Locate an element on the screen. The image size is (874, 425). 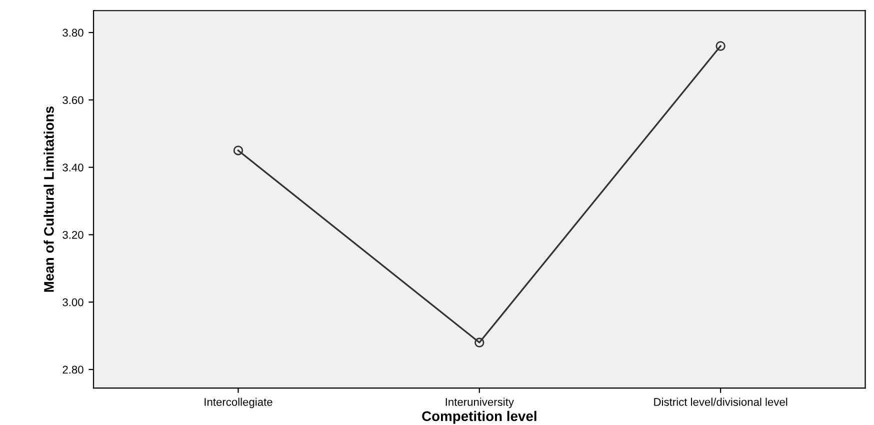
y-tick-label: 3.80 is located at coordinates (73, 32).